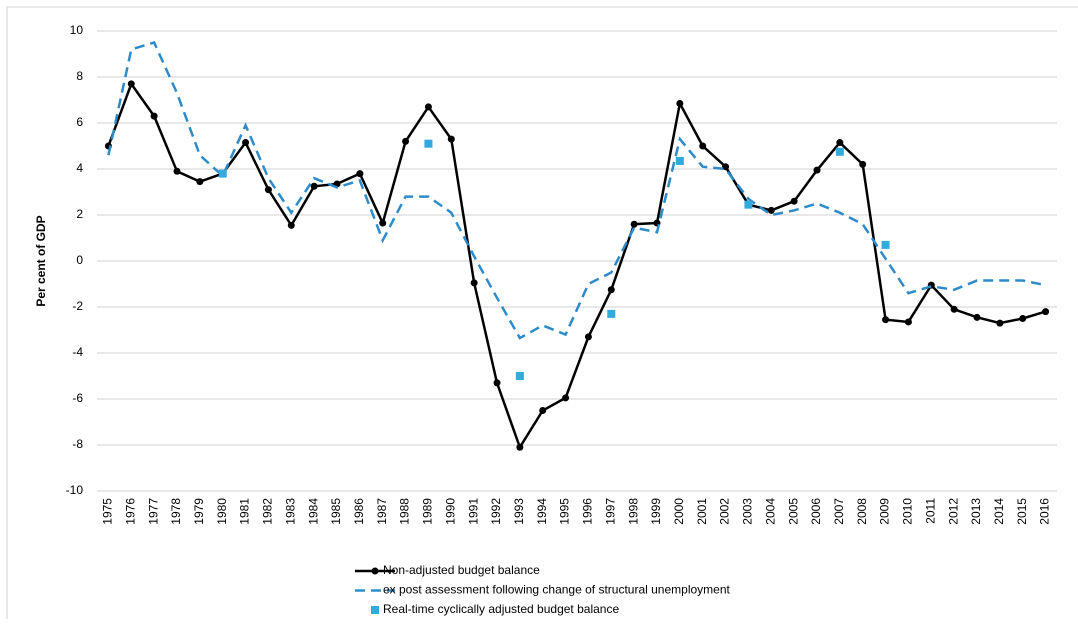 The width and height of the screenshot is (1078, 624). I want to click on y-tick-label: -4, so click(77, 352).